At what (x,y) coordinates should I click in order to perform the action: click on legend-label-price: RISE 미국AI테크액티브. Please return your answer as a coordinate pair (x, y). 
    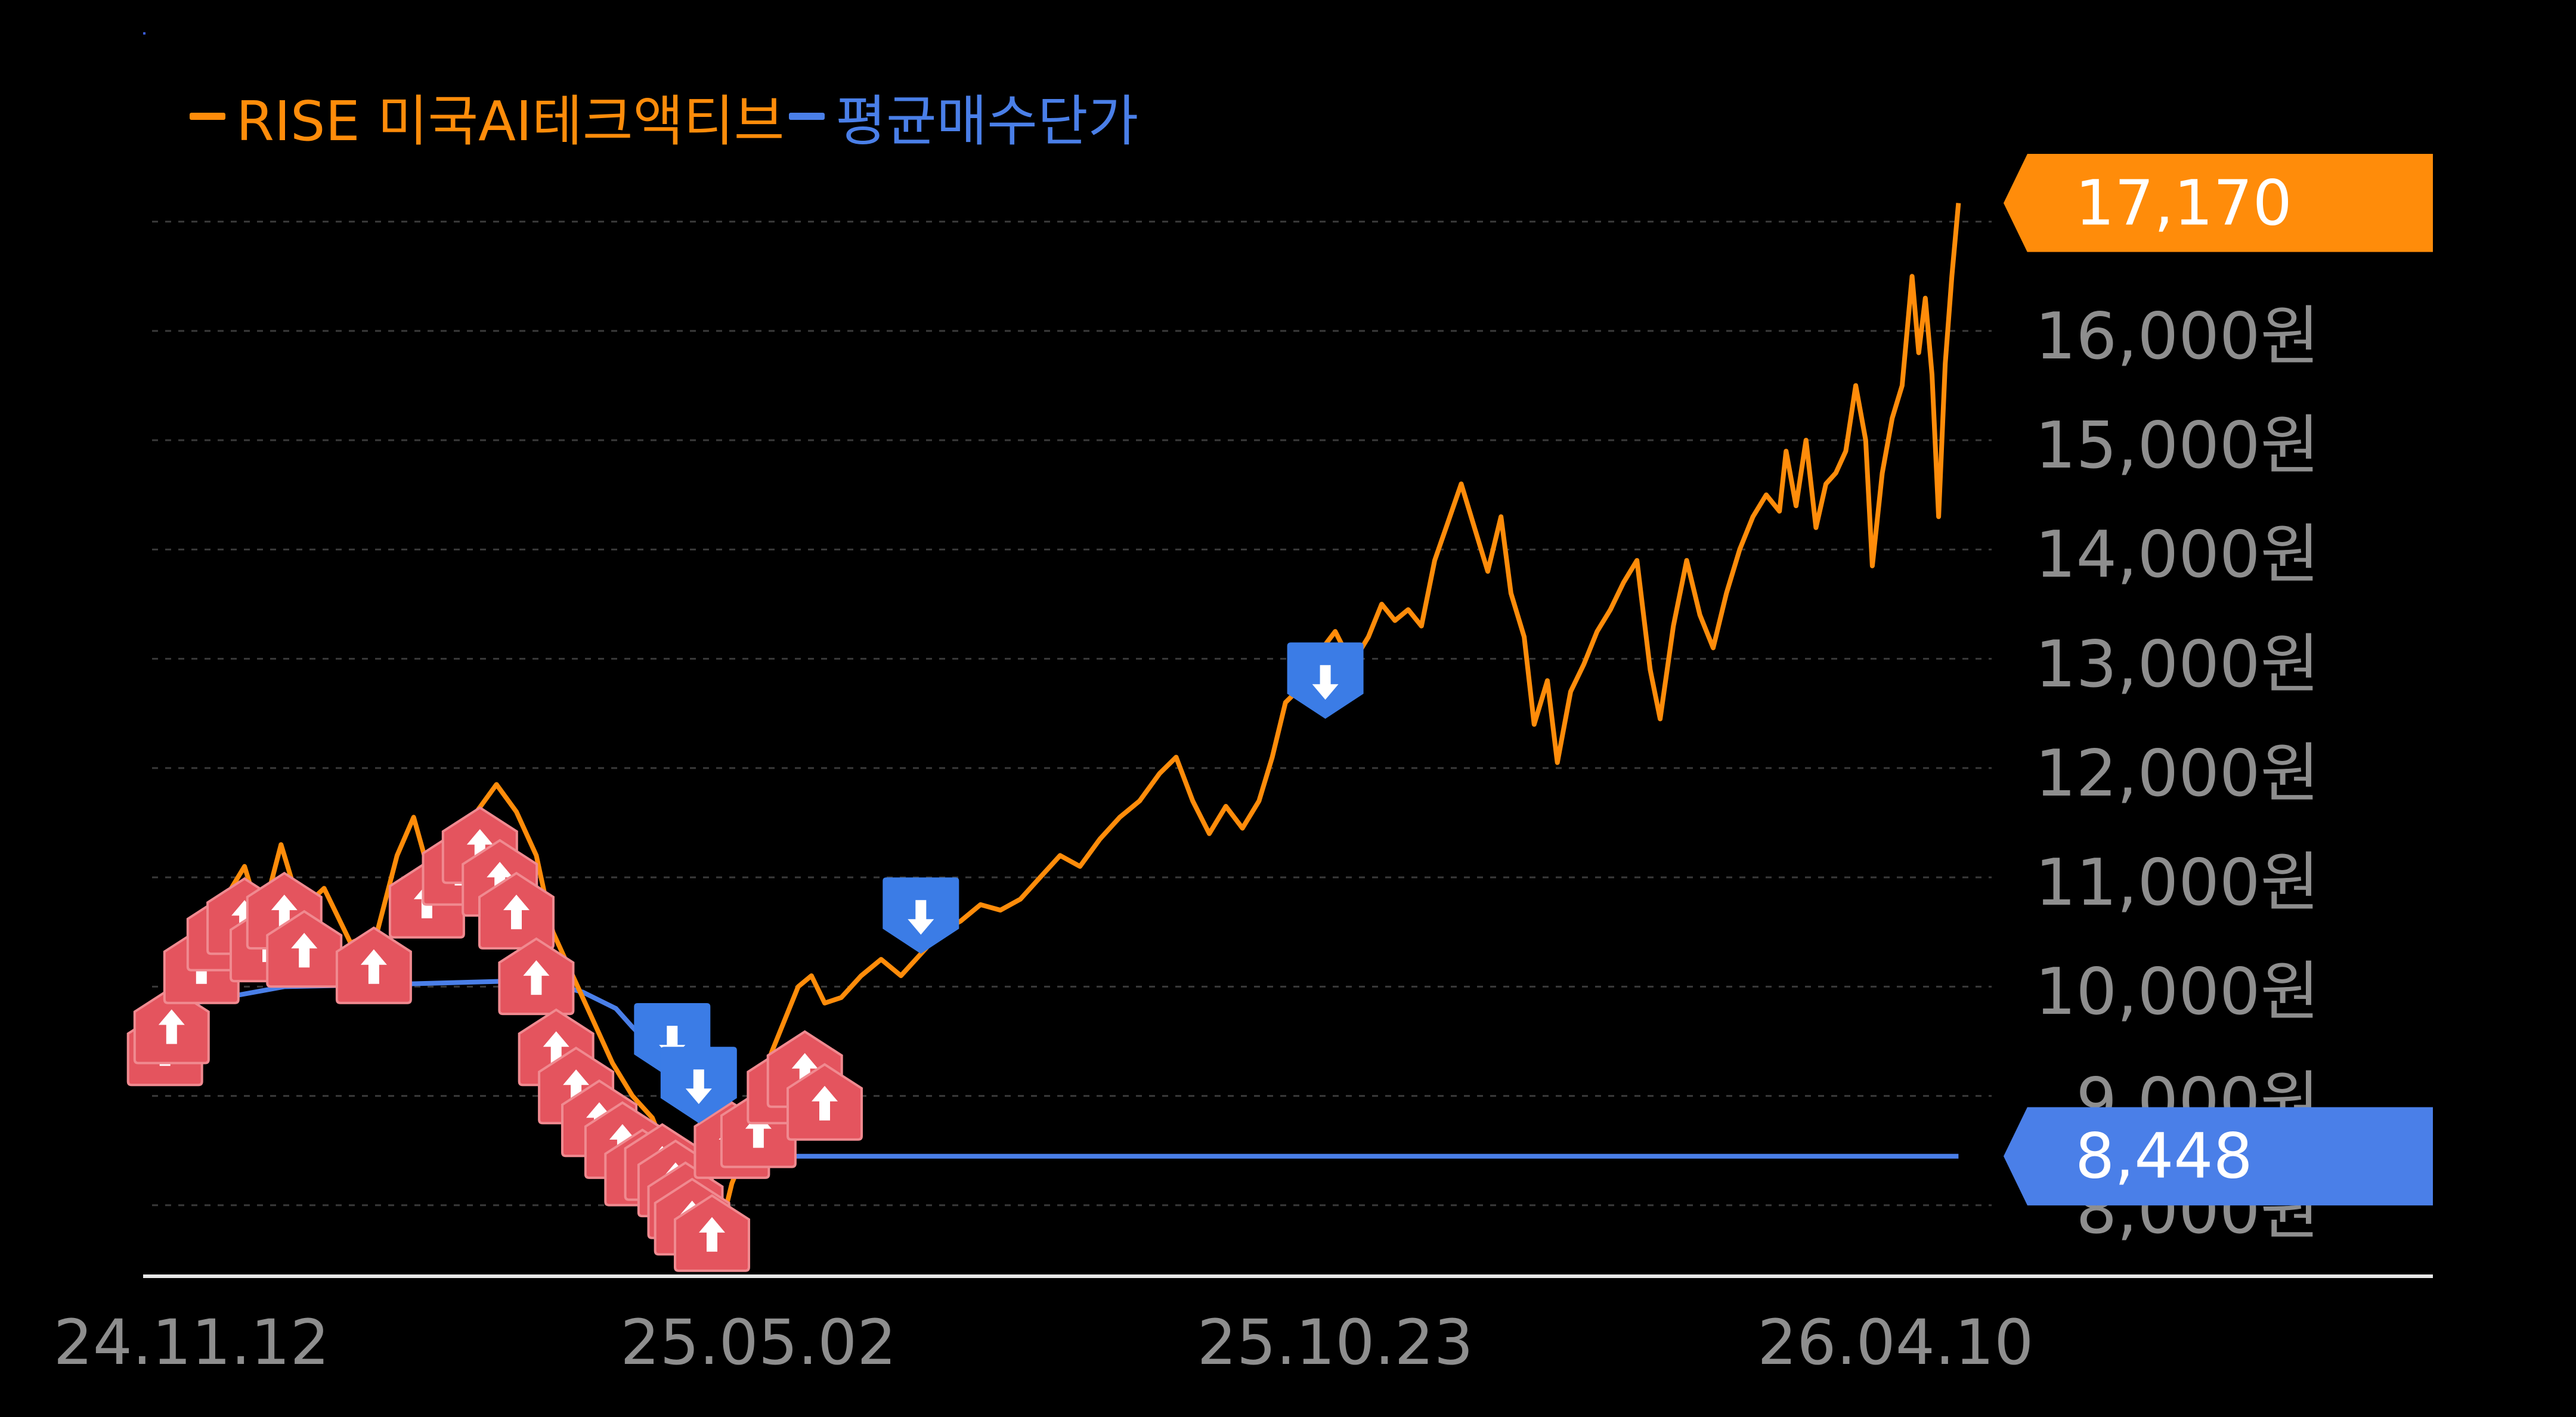
    Looking at the image, I should click on (511, 121).